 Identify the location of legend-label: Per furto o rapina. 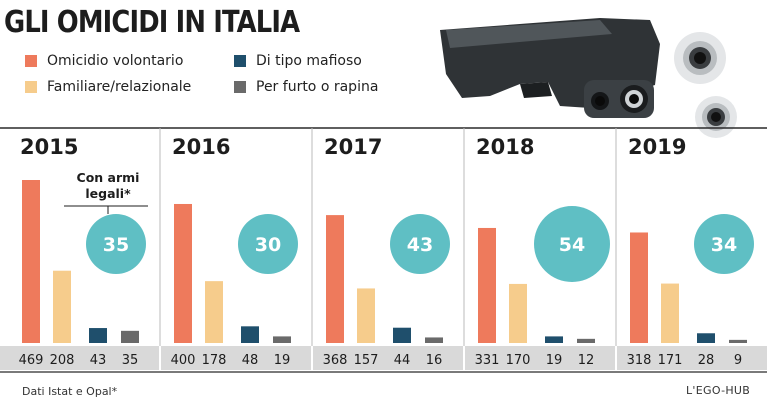
(317, 87).